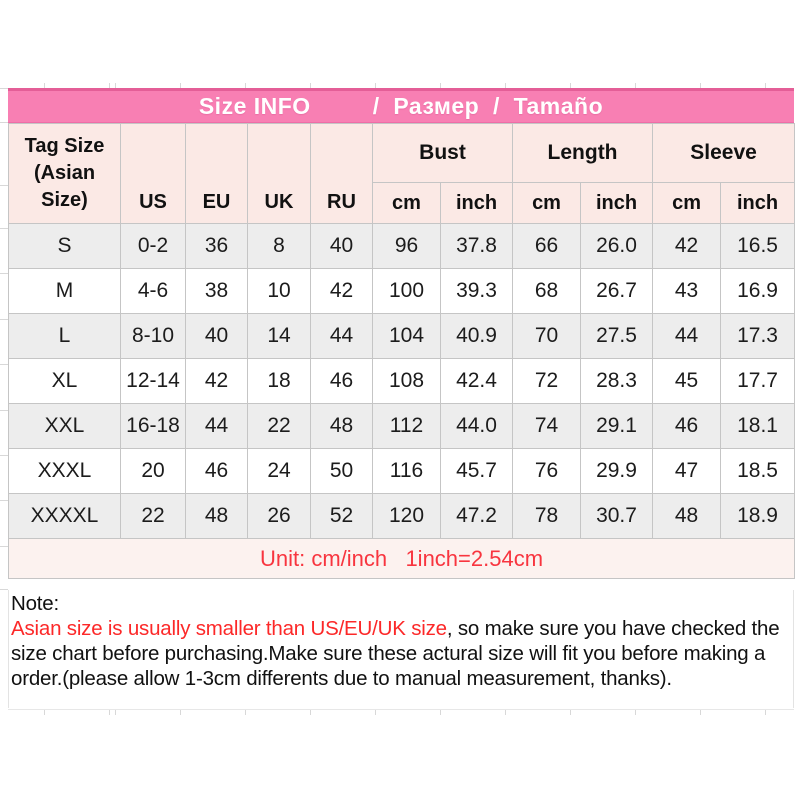  I want to click on cell-length_inch: 30.7, so click(617, 516).